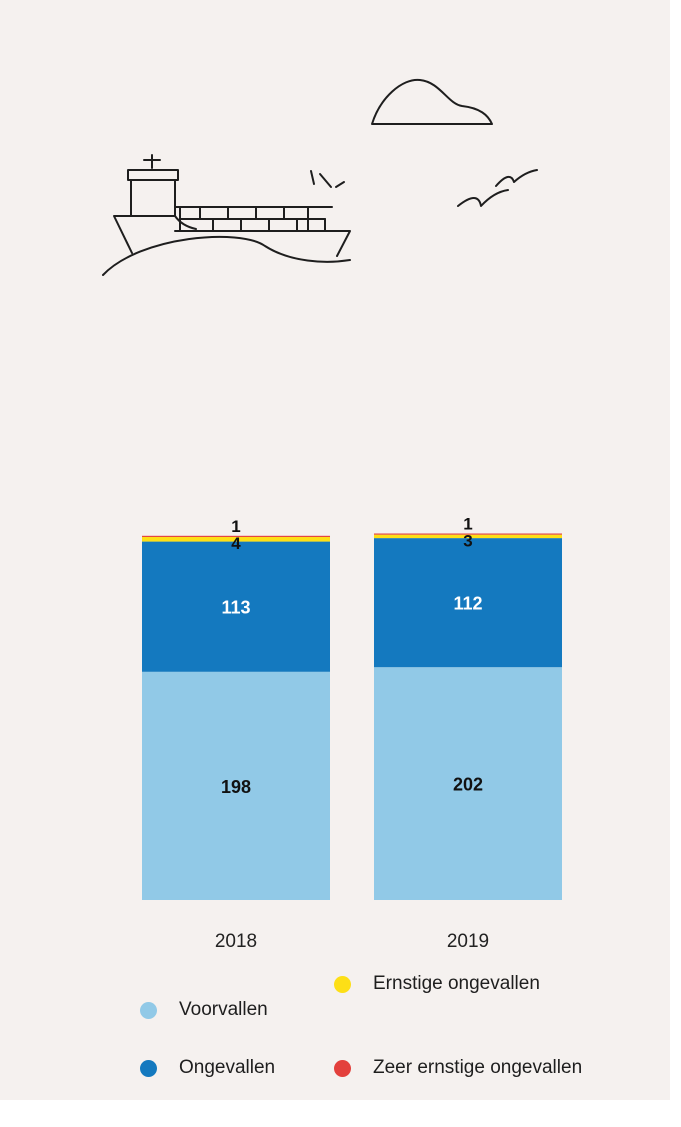 The height and width of the screenshot is (1127, 681). I want to click on data-label: 3, so click(467, 541).